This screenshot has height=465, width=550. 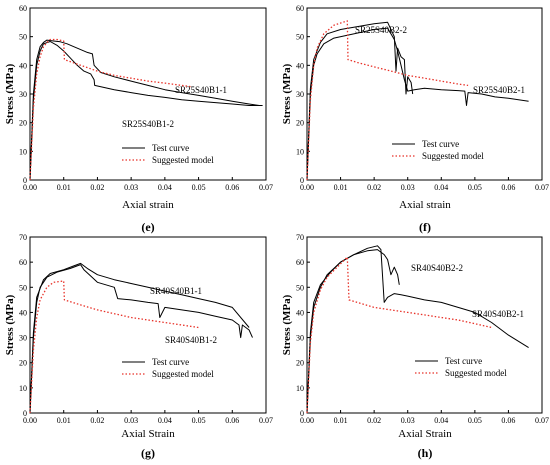 I want to click on annotation-2: SR25S40B2-1, so click(x=499, y=90).